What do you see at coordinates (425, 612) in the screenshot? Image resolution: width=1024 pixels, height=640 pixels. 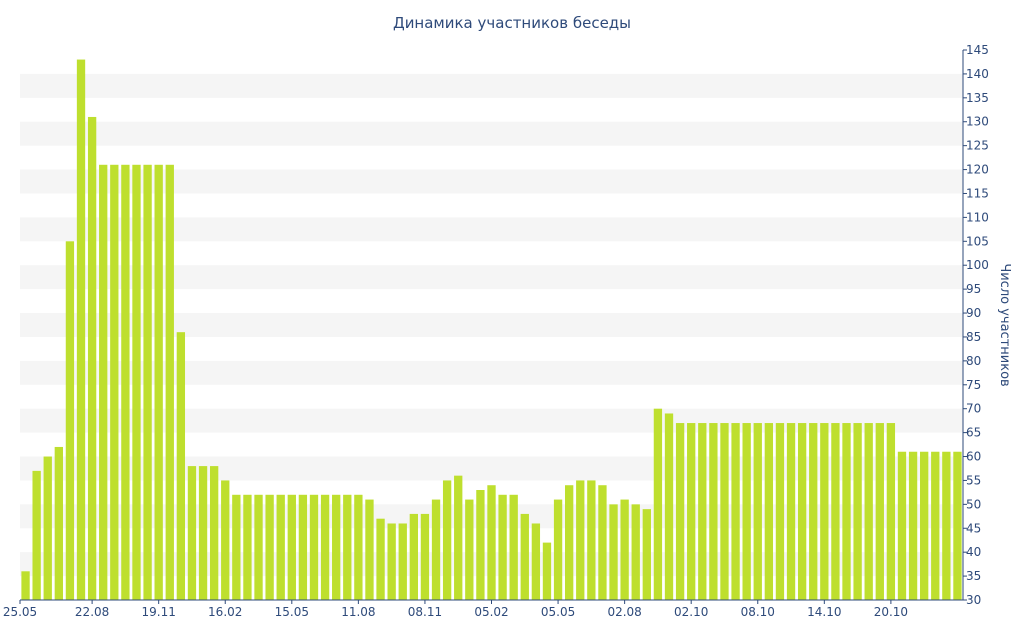 I see `x-tick-label: 08.11` at bounding box center [425, 612].